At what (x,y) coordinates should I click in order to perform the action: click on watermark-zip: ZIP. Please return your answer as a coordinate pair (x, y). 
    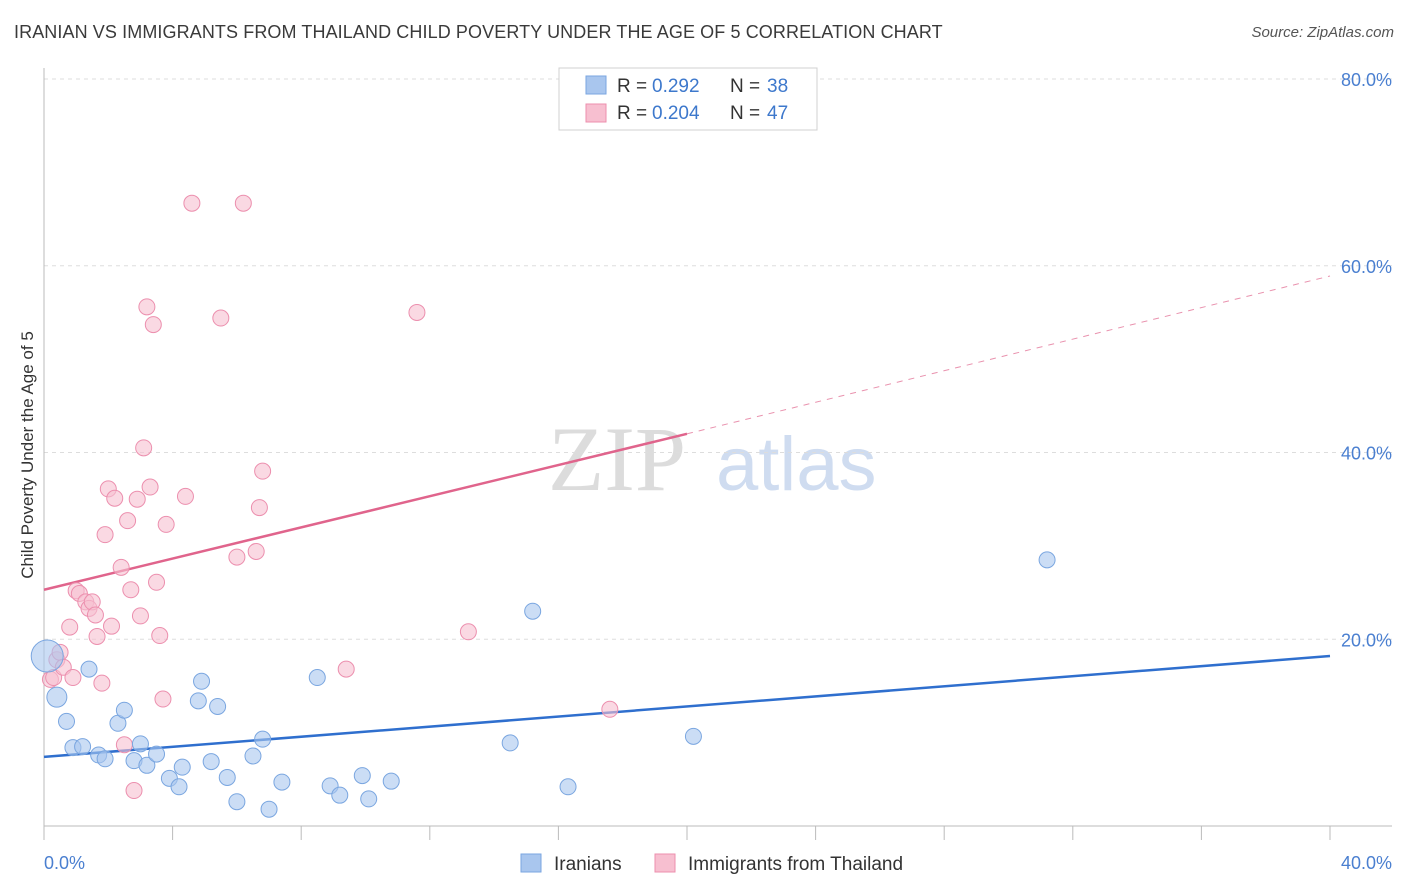
    Looking at the image, I should click on (617, 459).